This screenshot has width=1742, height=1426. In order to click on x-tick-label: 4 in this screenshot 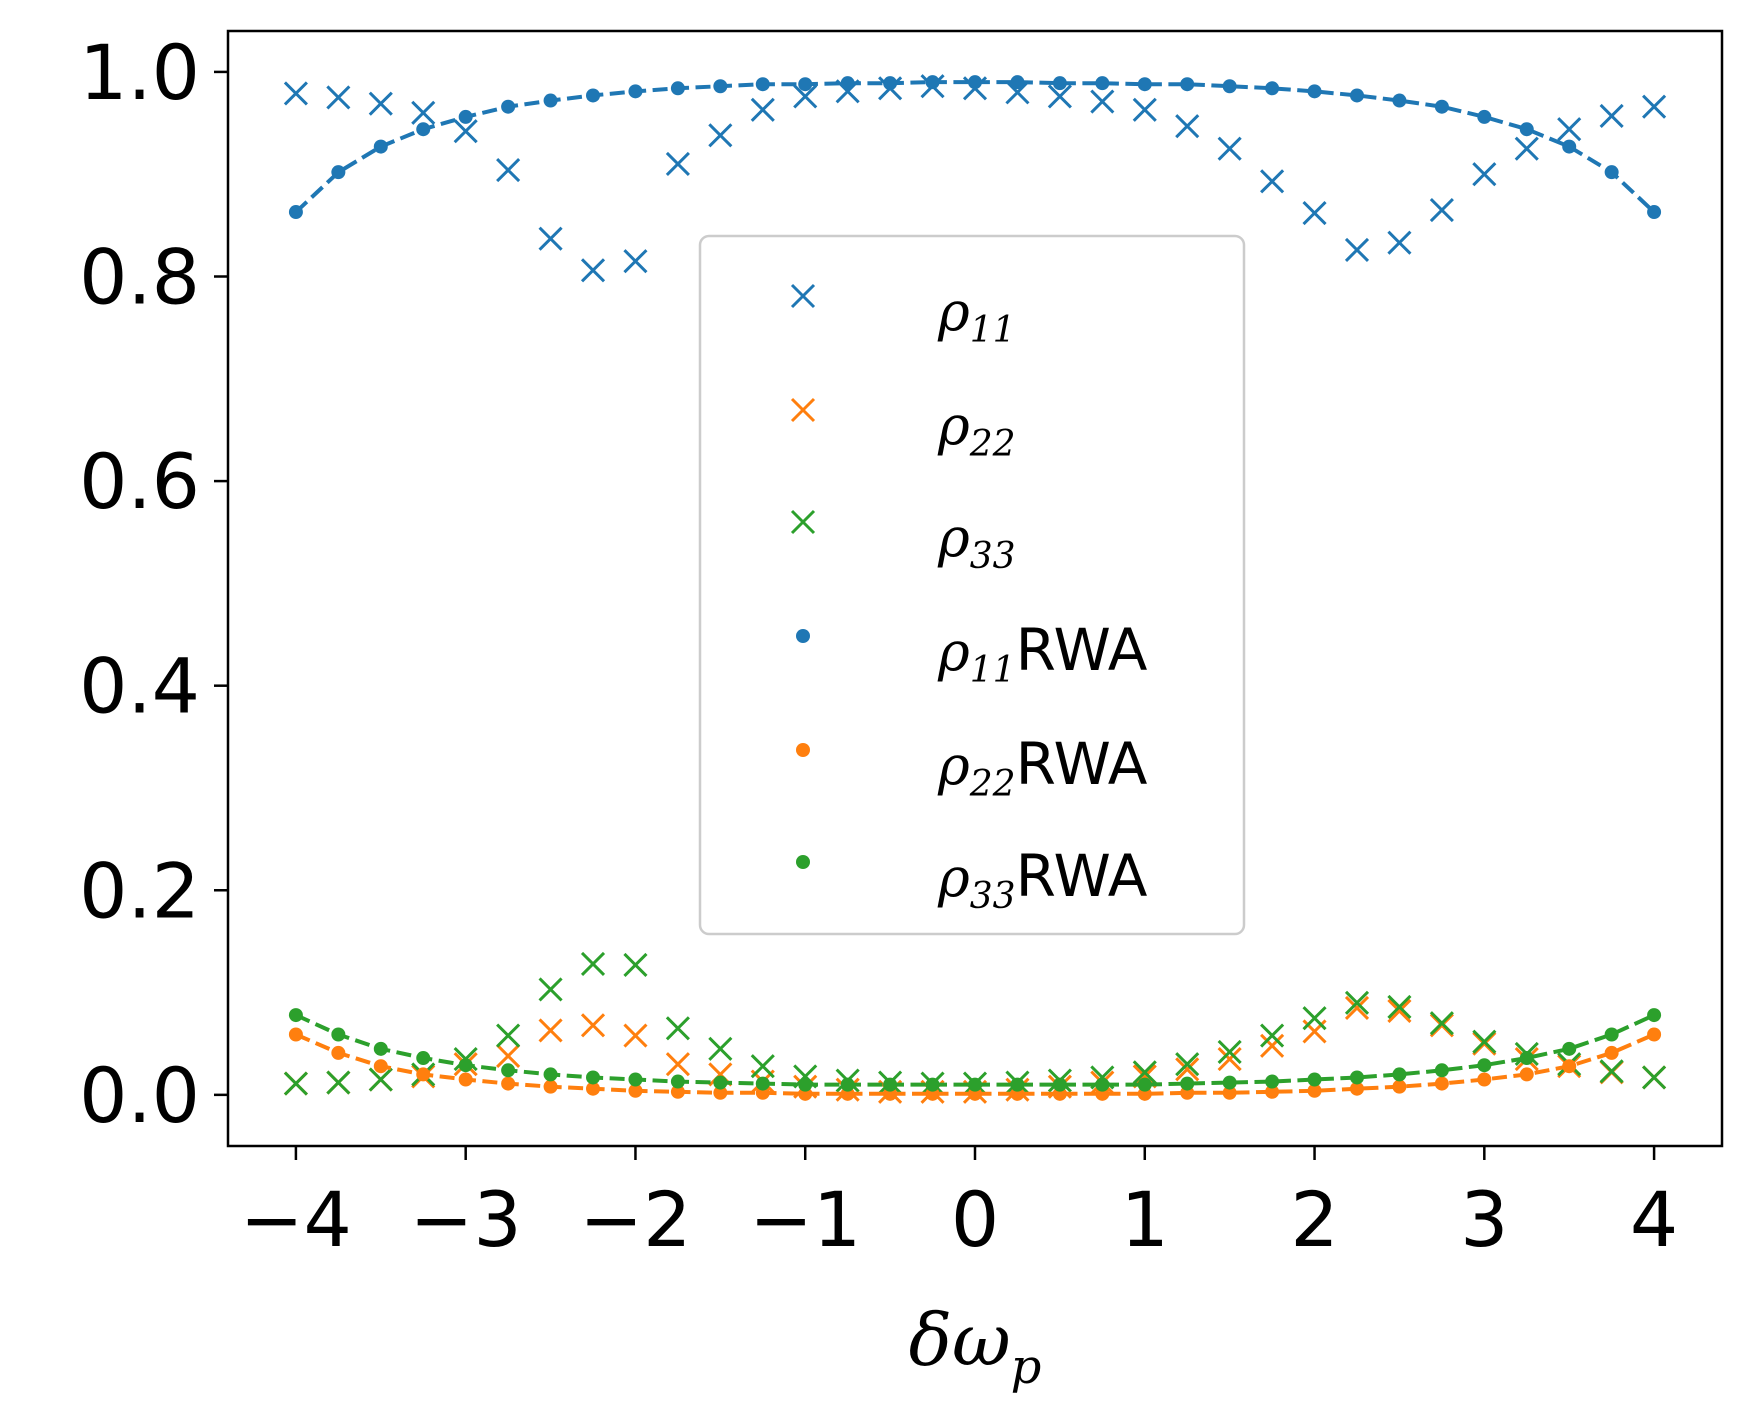, I will do `click(1654, 1219)`.